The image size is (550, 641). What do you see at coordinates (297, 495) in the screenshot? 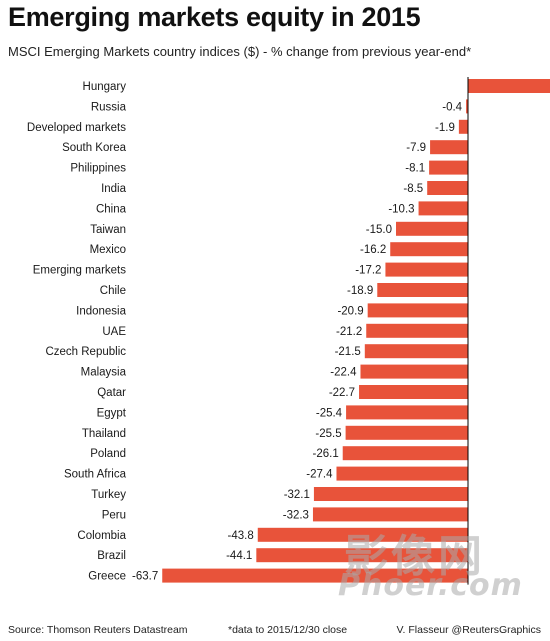
I see `value-label: -32.1` at bounding box center [297, 495].